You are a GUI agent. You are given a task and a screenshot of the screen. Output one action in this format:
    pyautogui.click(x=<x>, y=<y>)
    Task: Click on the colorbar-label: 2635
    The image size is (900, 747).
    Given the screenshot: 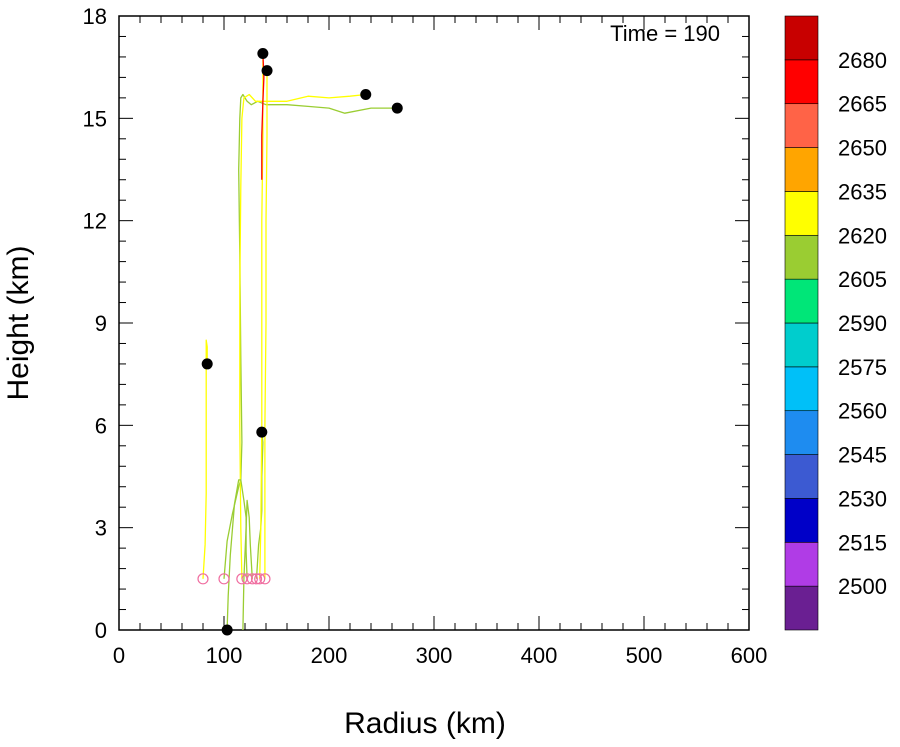 What is the action you would take?
    pyautogui.click(x=862, y=191)
    